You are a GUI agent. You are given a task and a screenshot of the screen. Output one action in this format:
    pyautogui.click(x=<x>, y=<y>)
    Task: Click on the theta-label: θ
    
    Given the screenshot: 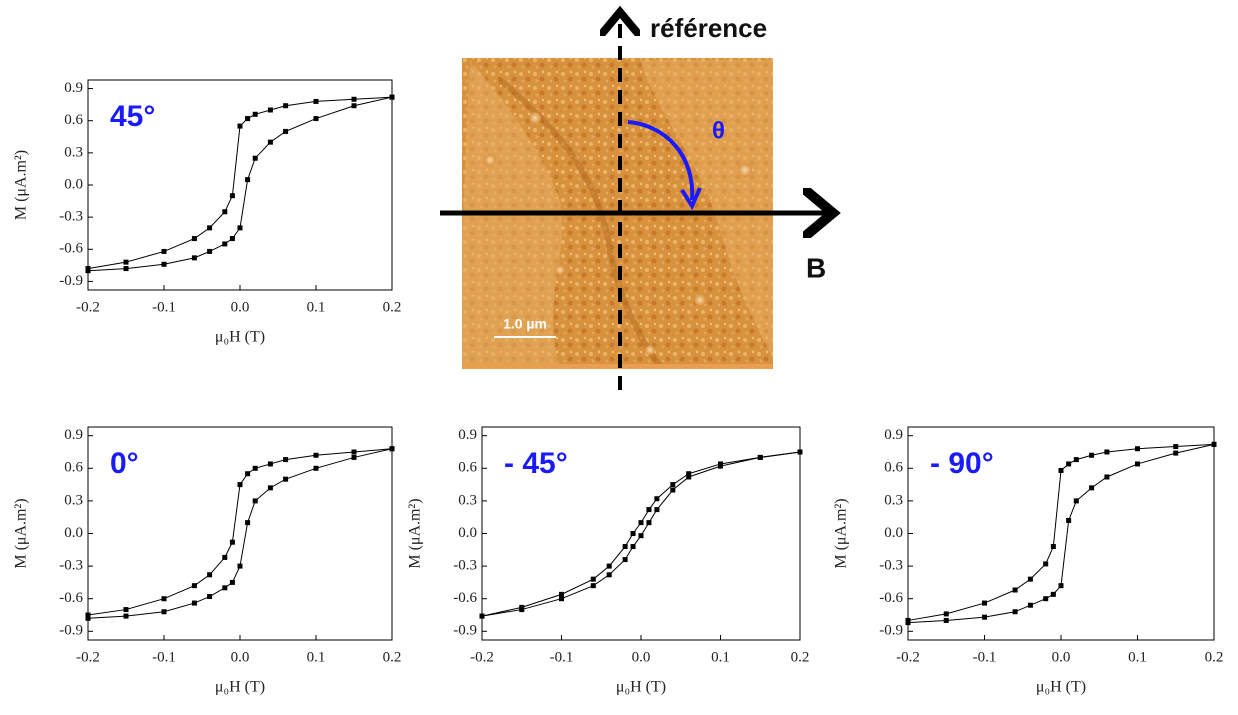 What is the action you would take?
    pyautogui.click(x=718, y=130)
    